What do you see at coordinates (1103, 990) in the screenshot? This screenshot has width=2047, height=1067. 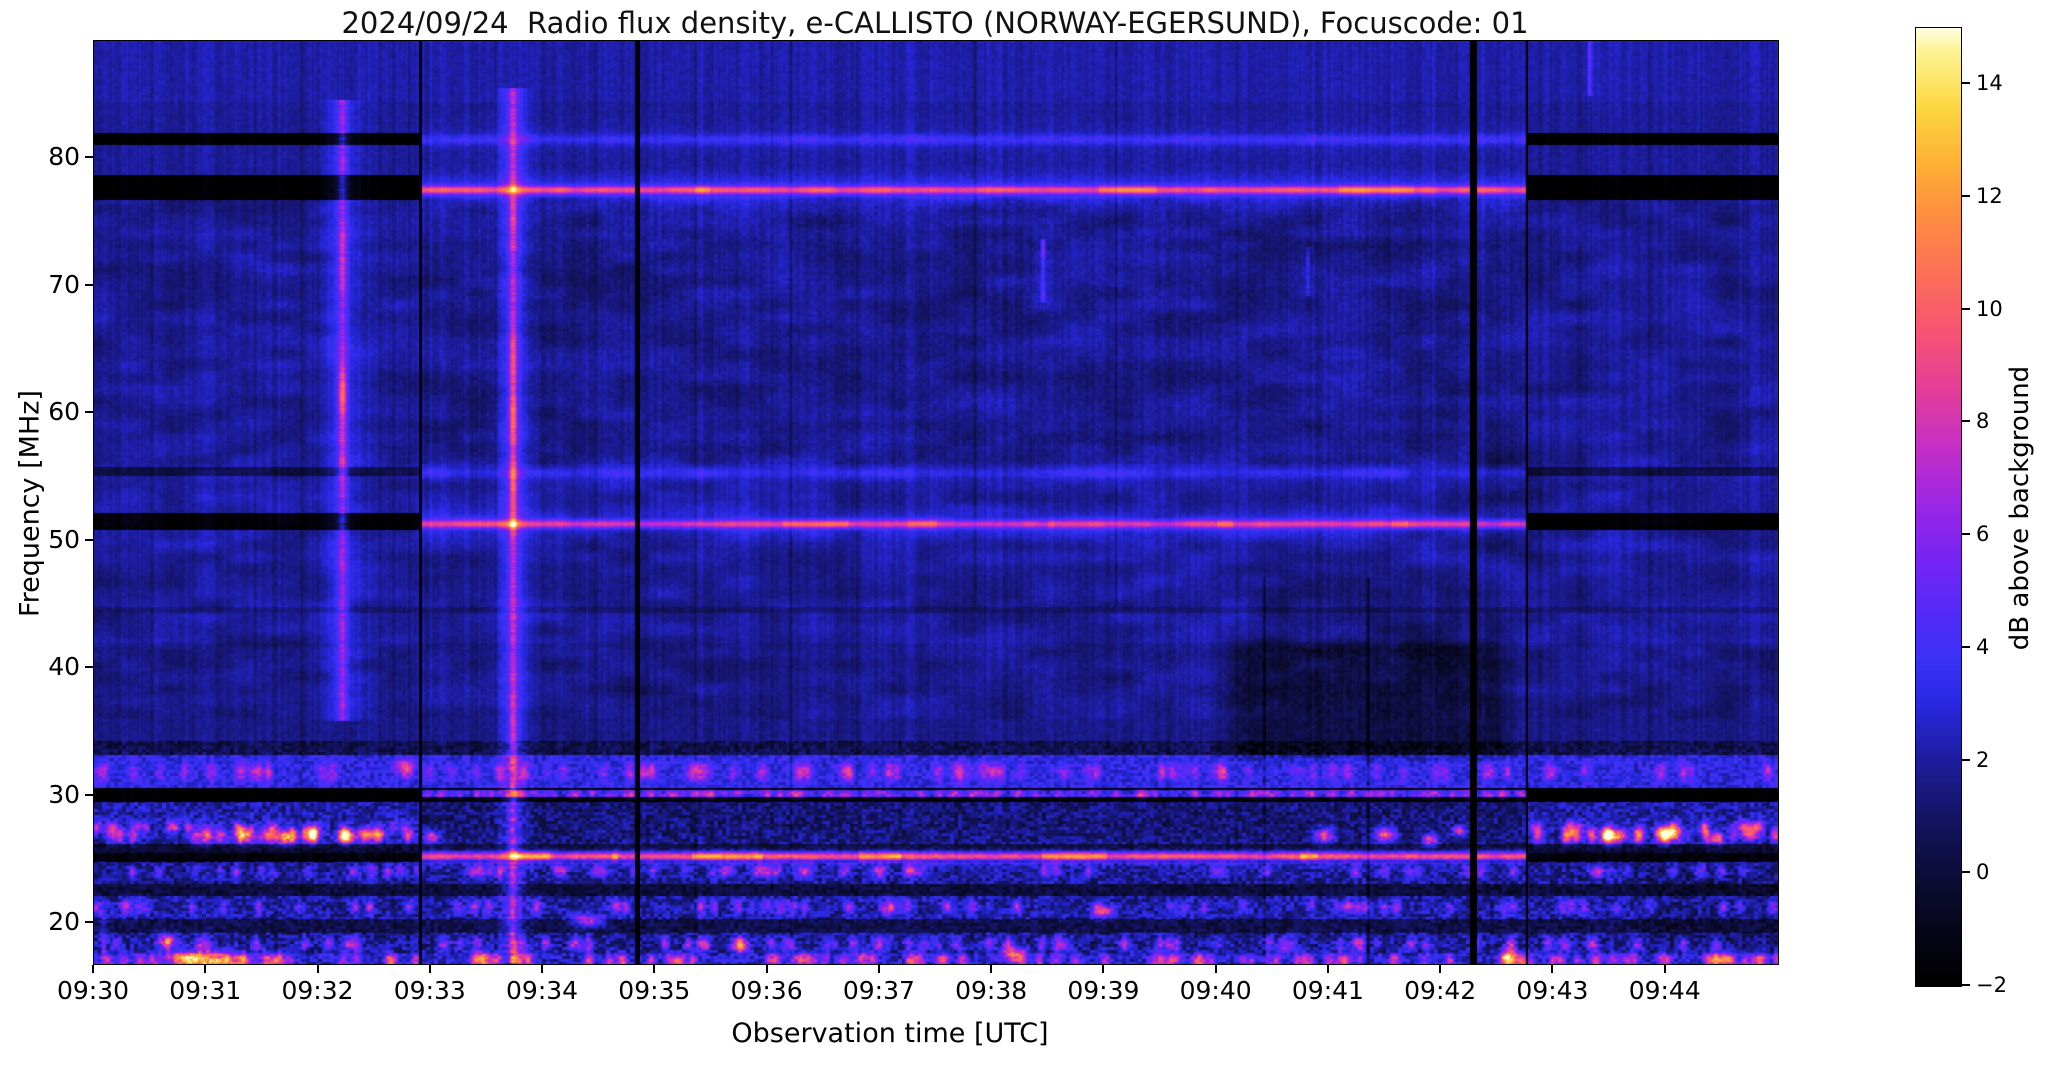 I see `x-tick-label: 09:39` at bounding box center [1103, 990].